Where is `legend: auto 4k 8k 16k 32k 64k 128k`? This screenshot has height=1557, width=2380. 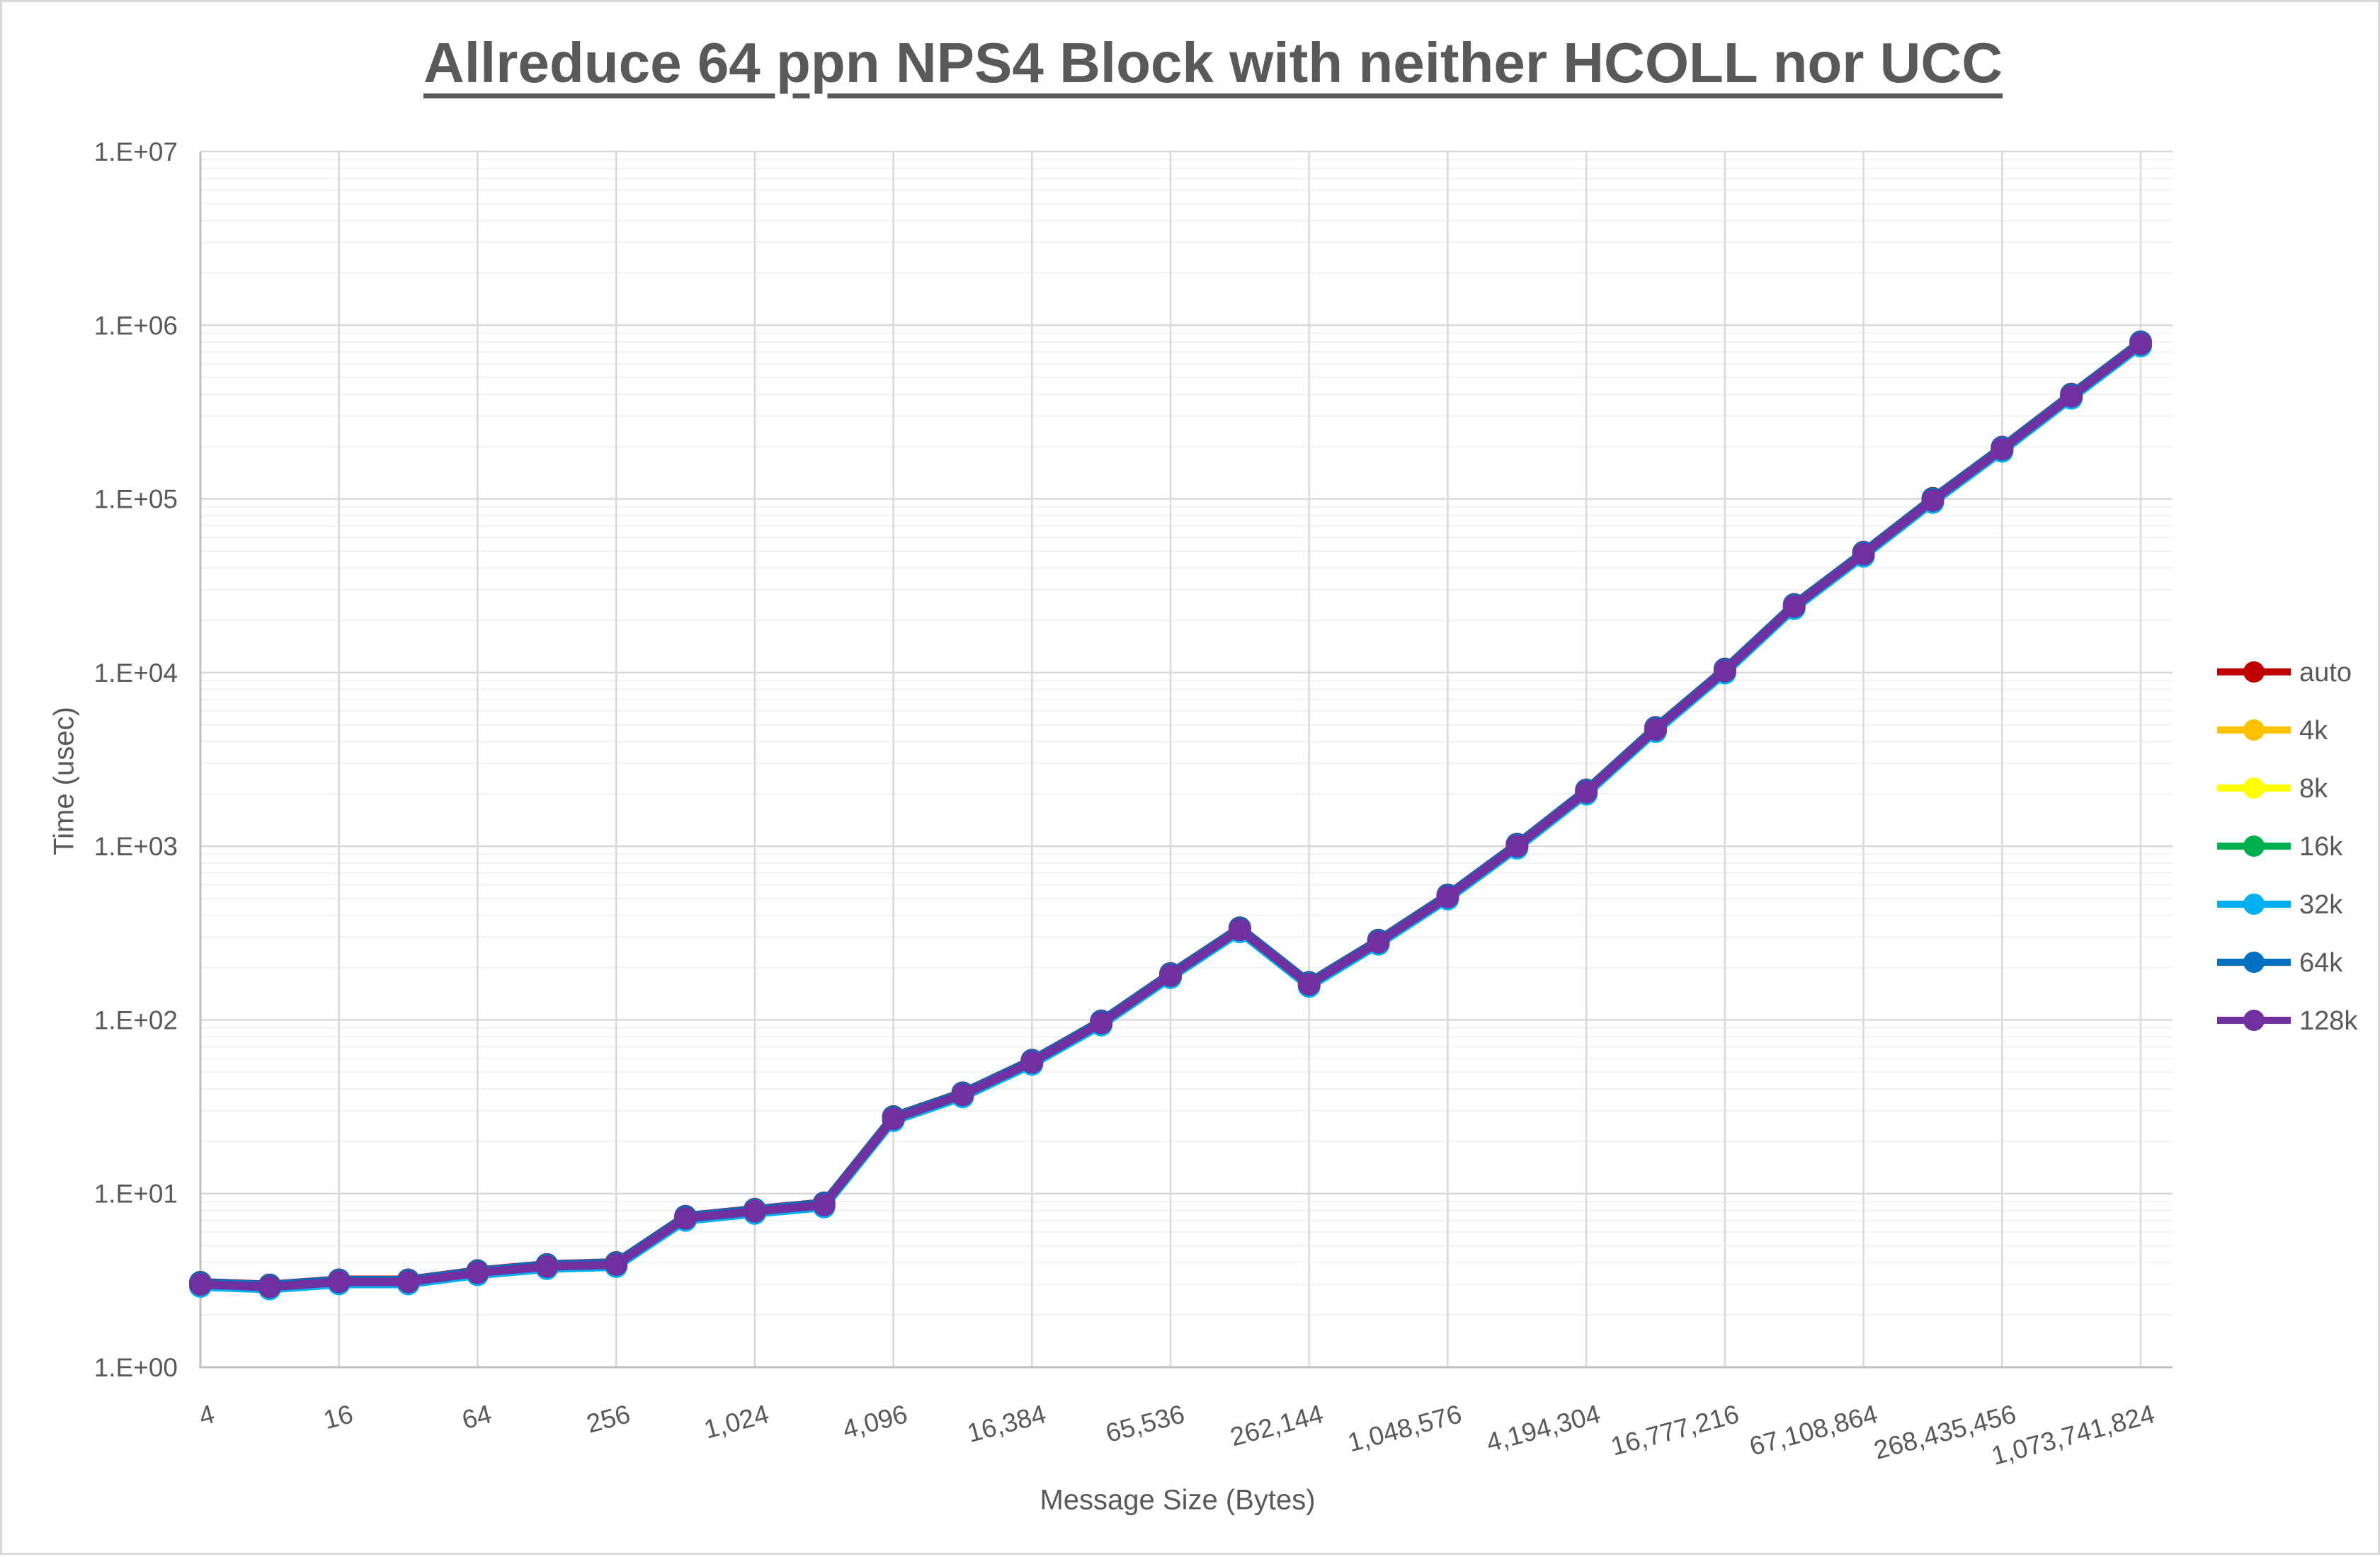
legend: auto 4k 8k 16k 32k 64k 128k is located at coordinates (2287, 847).